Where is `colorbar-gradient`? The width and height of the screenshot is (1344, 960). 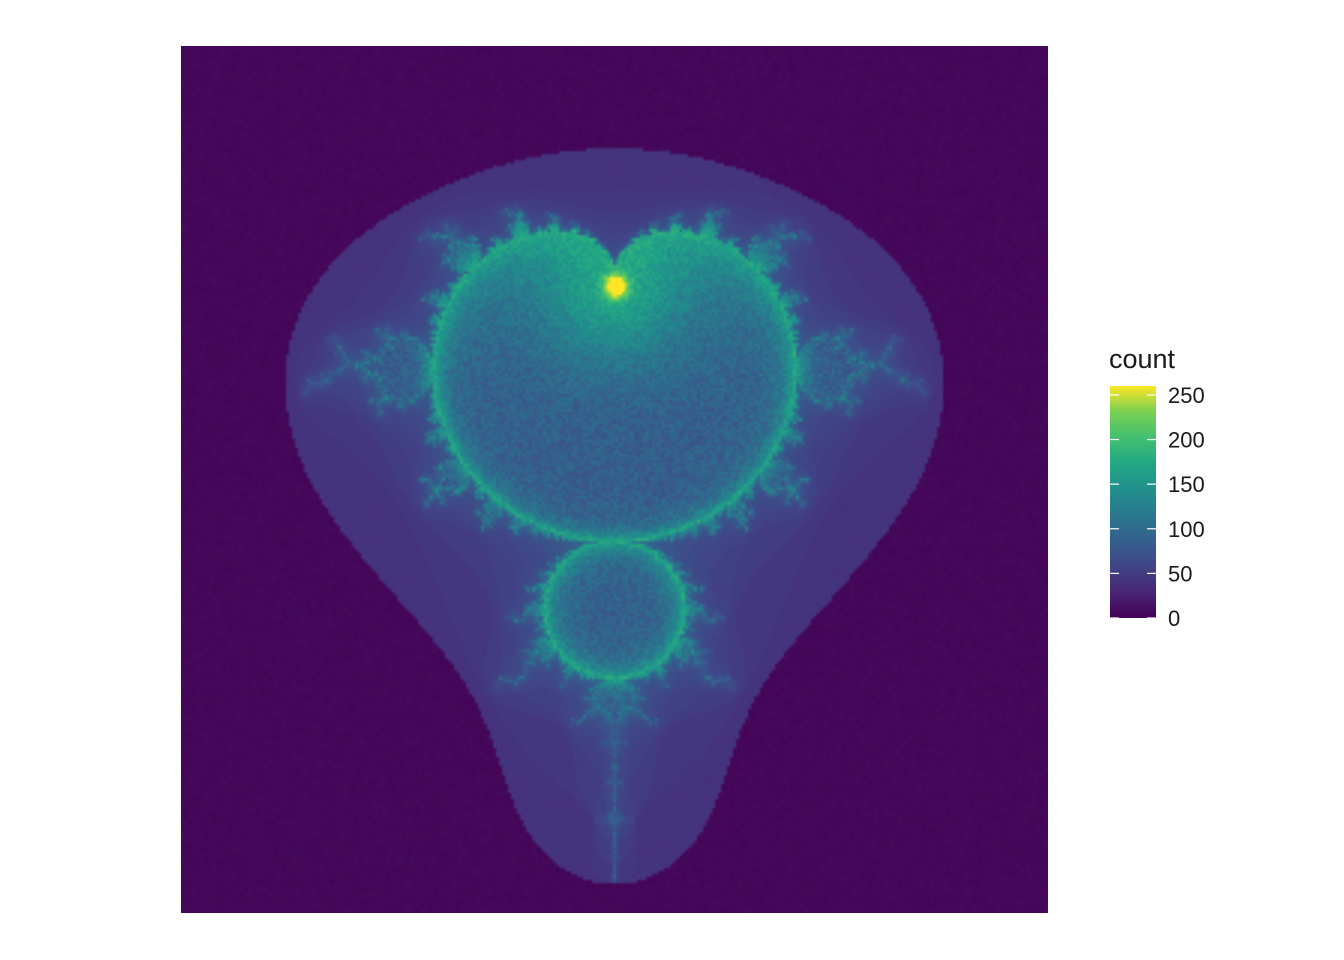 colorbar-gradient is located at coordinates (1133, 502).